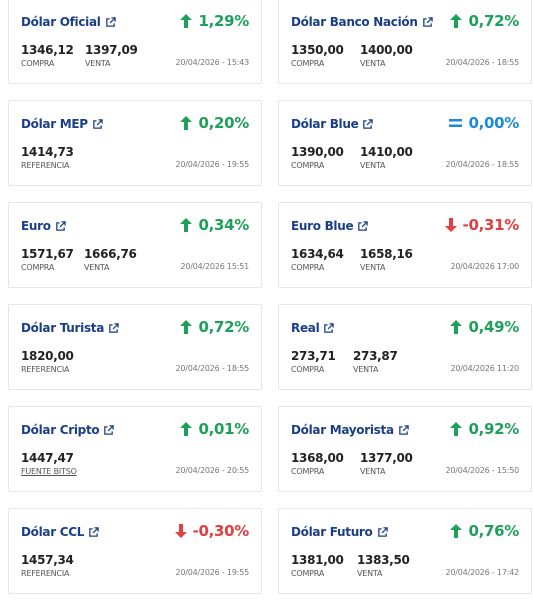 The width and height of the screenshot is (533, 612). Describe the element at coordinates (47, 152) in the screenshot. I see `value-referencia: 1414,73` at that location.